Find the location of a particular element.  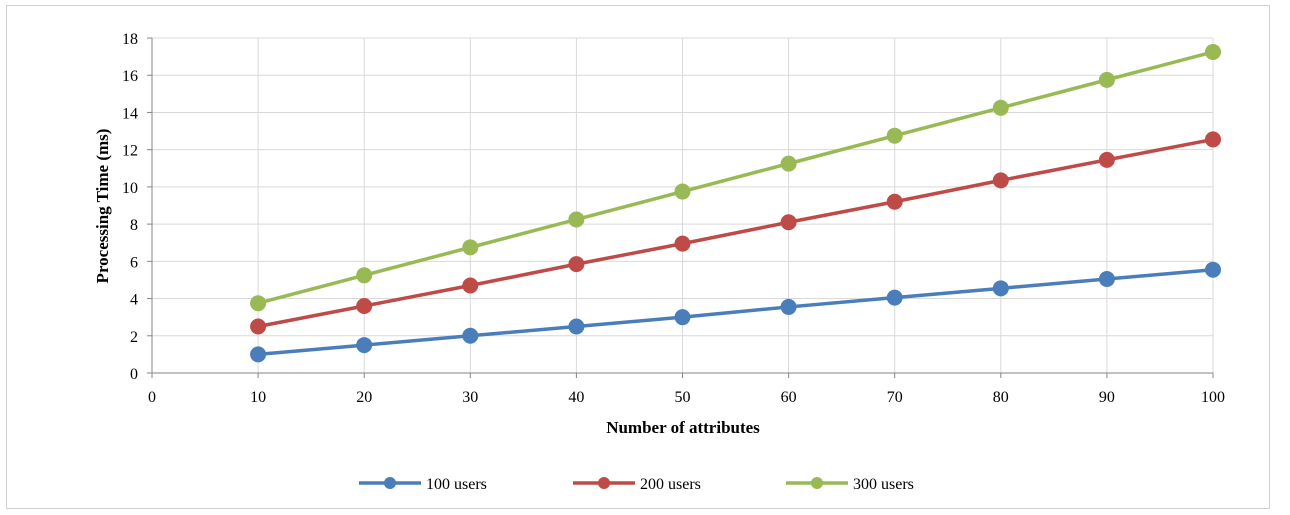

x-tick-label: 40 is located at coordinates (576, 397).